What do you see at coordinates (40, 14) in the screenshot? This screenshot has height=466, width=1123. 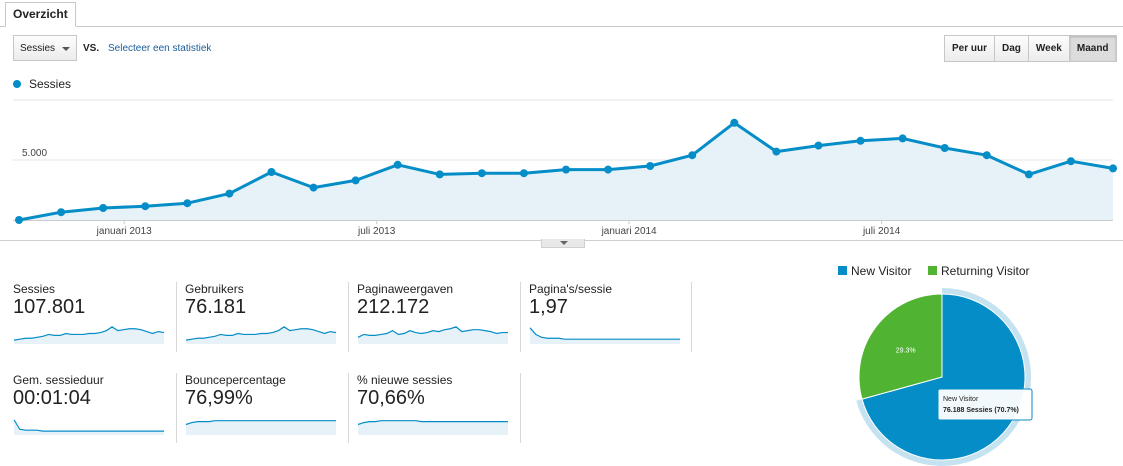 I see `tab-overview: Overzicht` at bounding box center [40, 14].